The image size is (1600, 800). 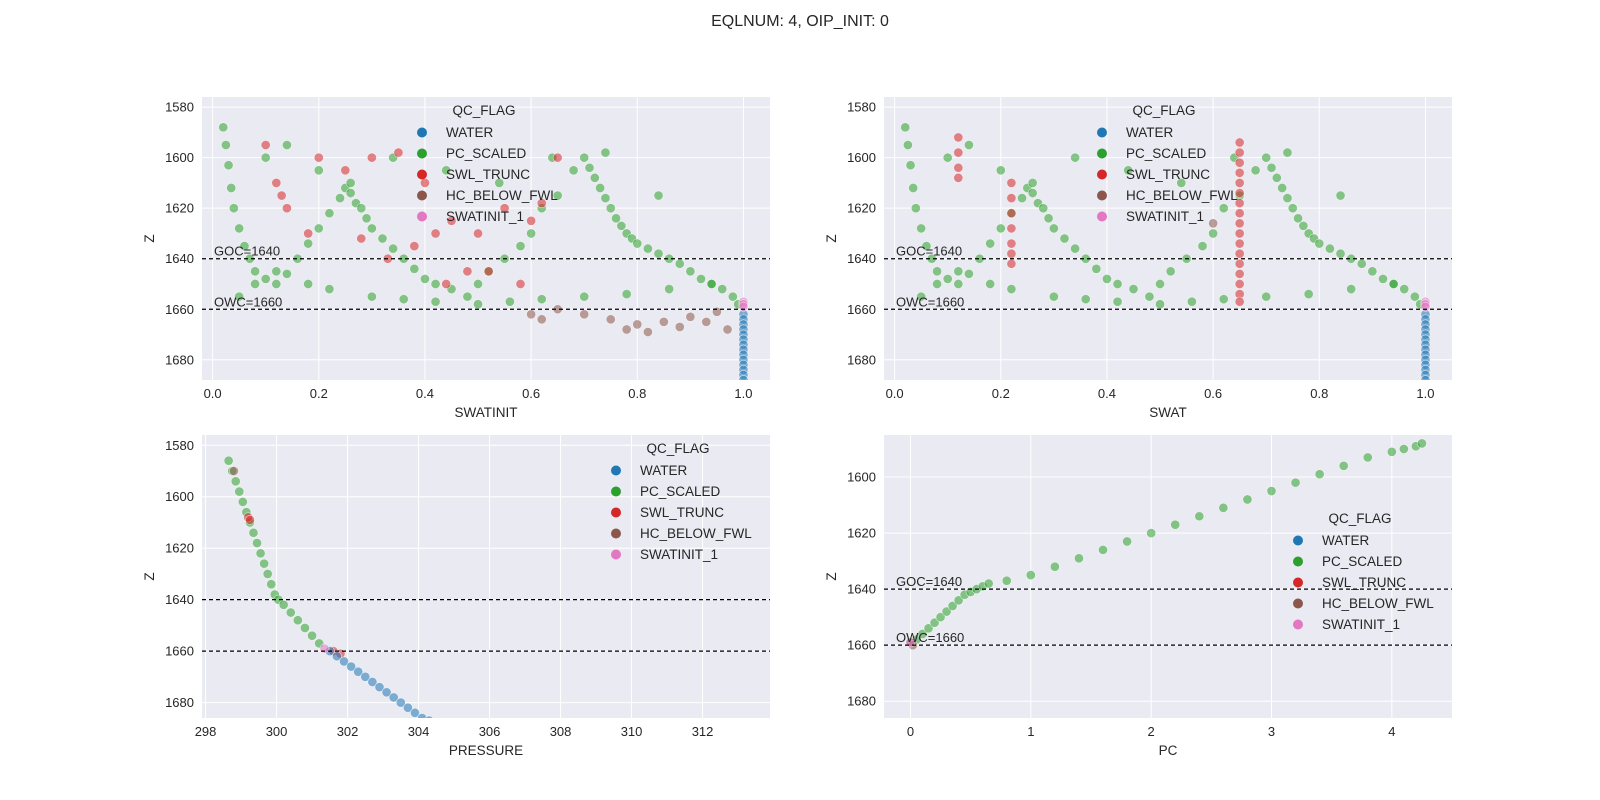 I want to click on x-axis-label: SWATINIT, so click(x=486, y=412).